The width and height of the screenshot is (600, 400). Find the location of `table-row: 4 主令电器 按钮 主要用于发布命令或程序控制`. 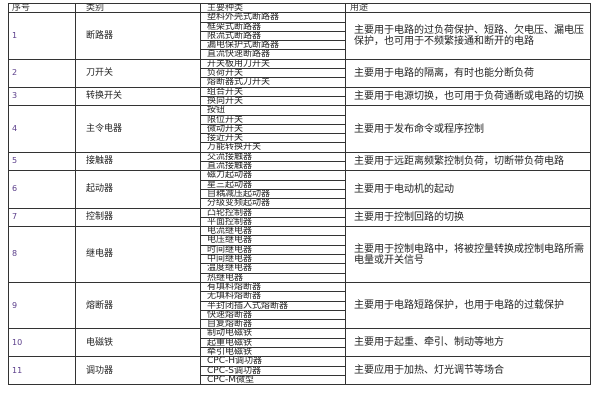

table-row: 4 主令电器 按钮 主要用于发布命令或程序控制 is located at coordinates (299, 129).